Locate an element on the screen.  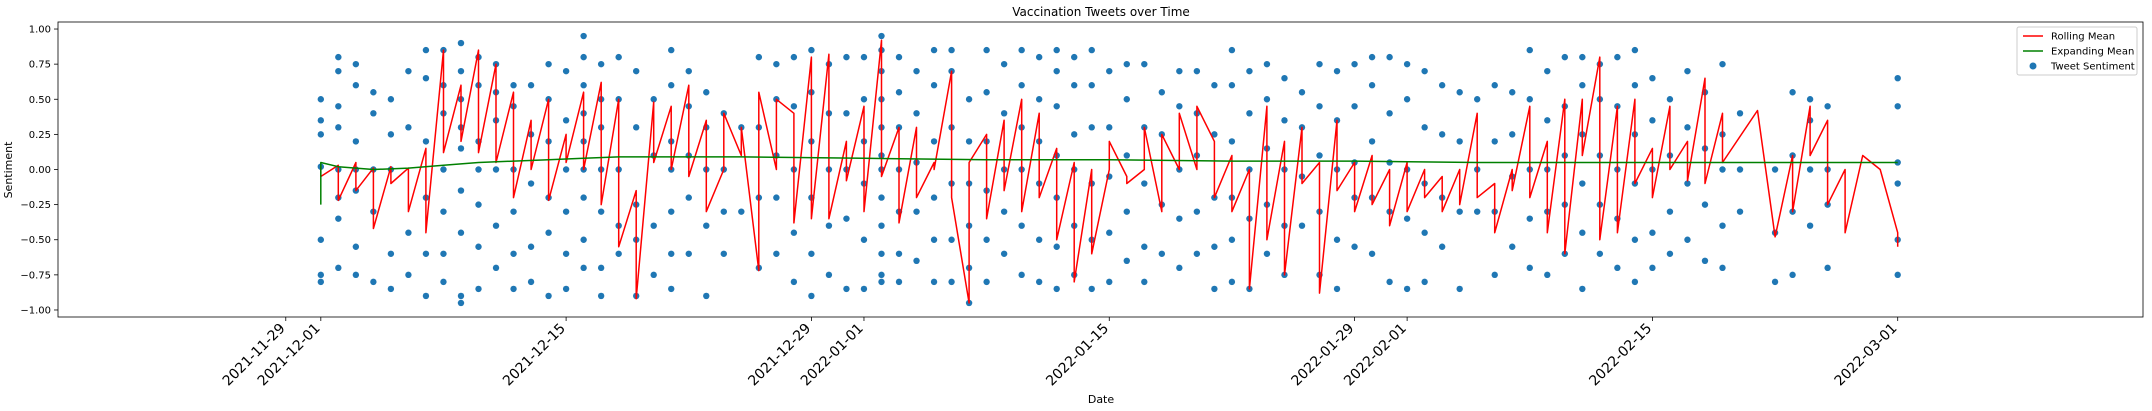
y-tick-label: −0.25 is located at coordinates (35, 205).